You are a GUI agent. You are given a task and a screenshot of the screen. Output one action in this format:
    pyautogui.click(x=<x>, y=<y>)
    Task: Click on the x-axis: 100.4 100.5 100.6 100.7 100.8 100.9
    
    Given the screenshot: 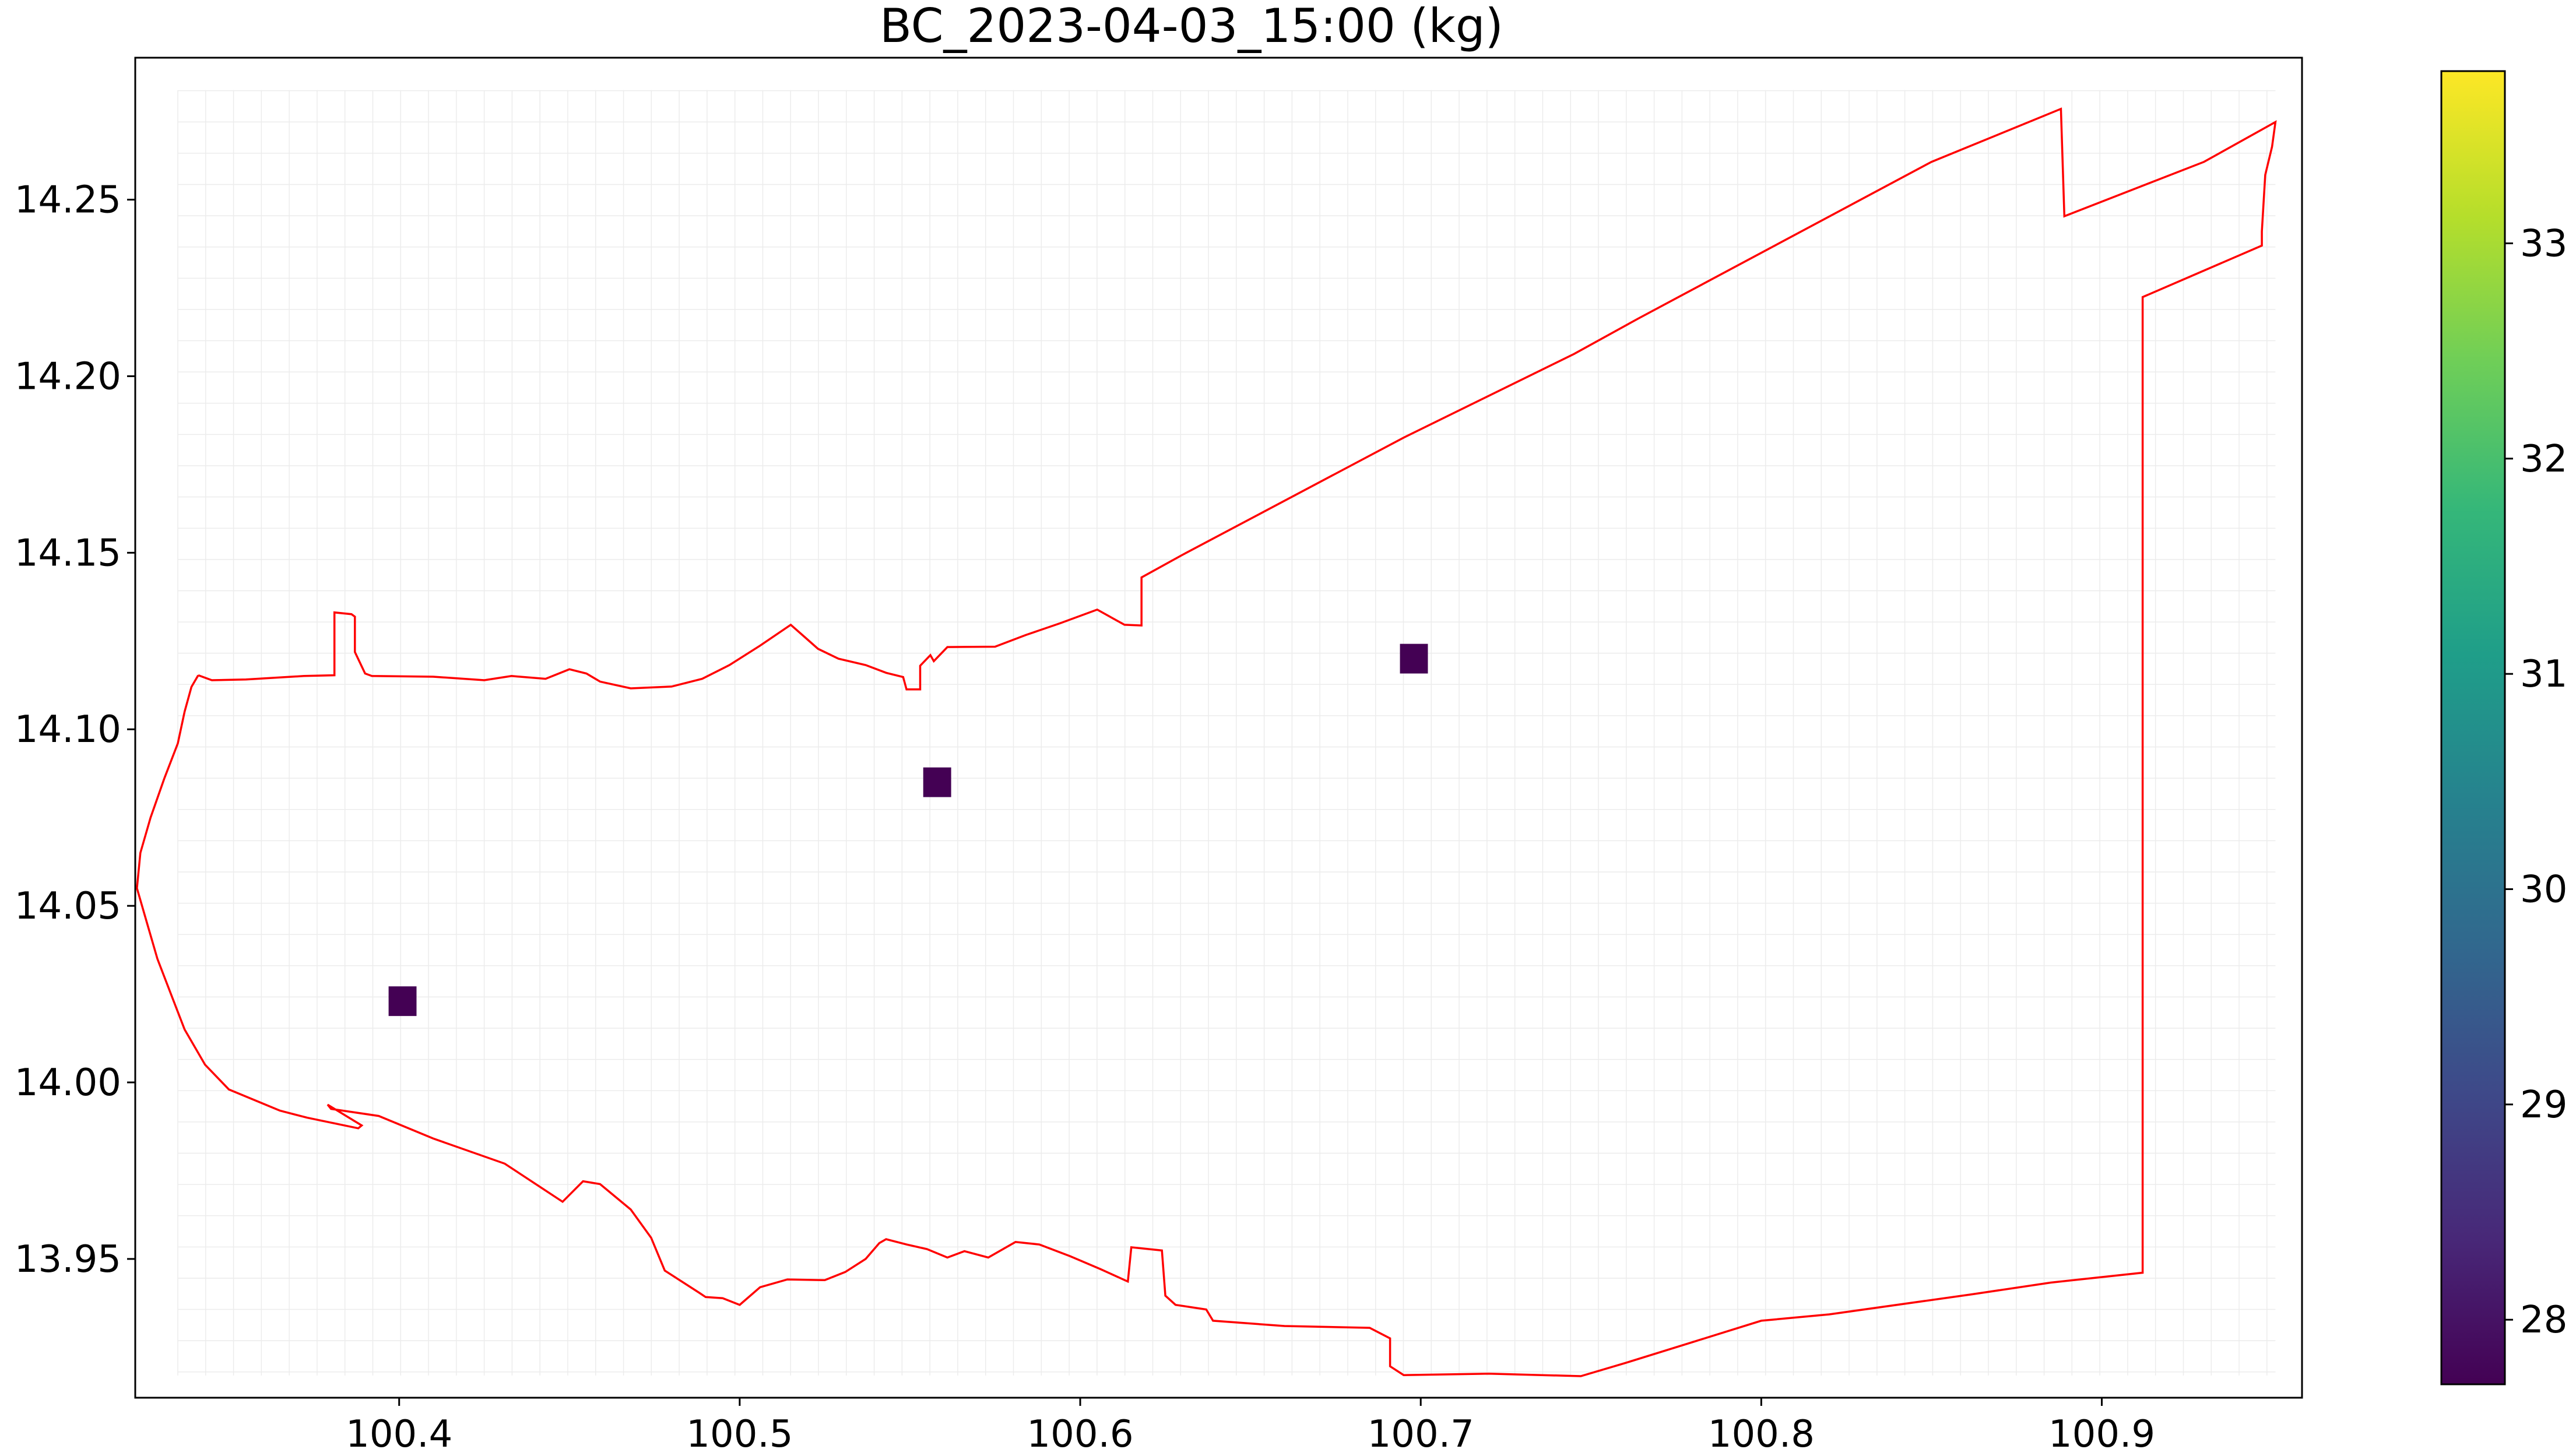 What is the action you would take?
    pyautogui.click(x=1250, y=1427)
    